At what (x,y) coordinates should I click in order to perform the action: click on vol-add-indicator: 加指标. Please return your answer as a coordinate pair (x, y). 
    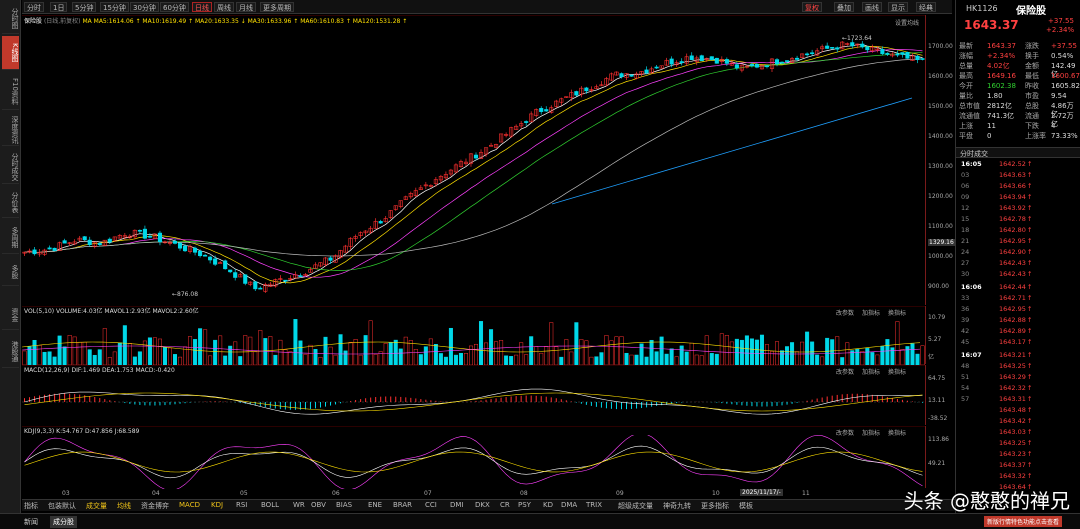
    Looking at the image, I should click on (871, 313).